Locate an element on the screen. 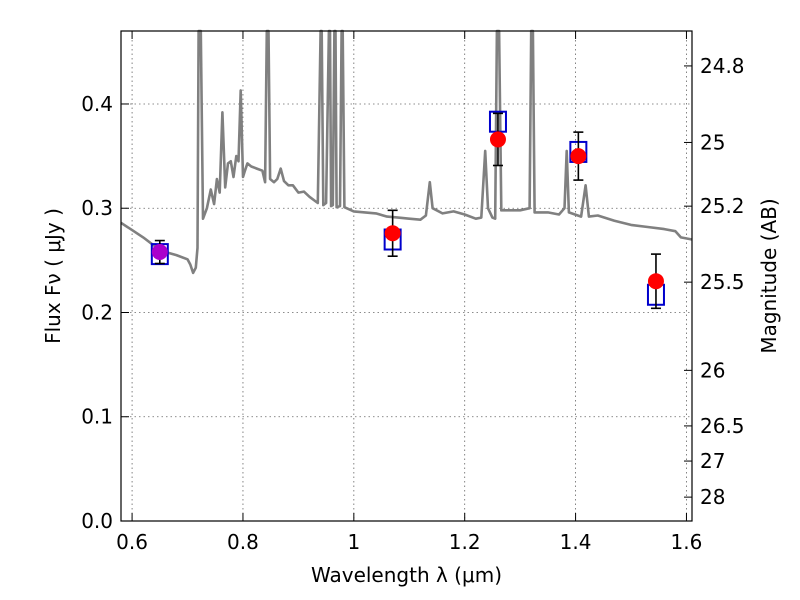  y-axis: 0.0 0.1 0.2 0.3 0.4 is located at coordinates (105, 312).